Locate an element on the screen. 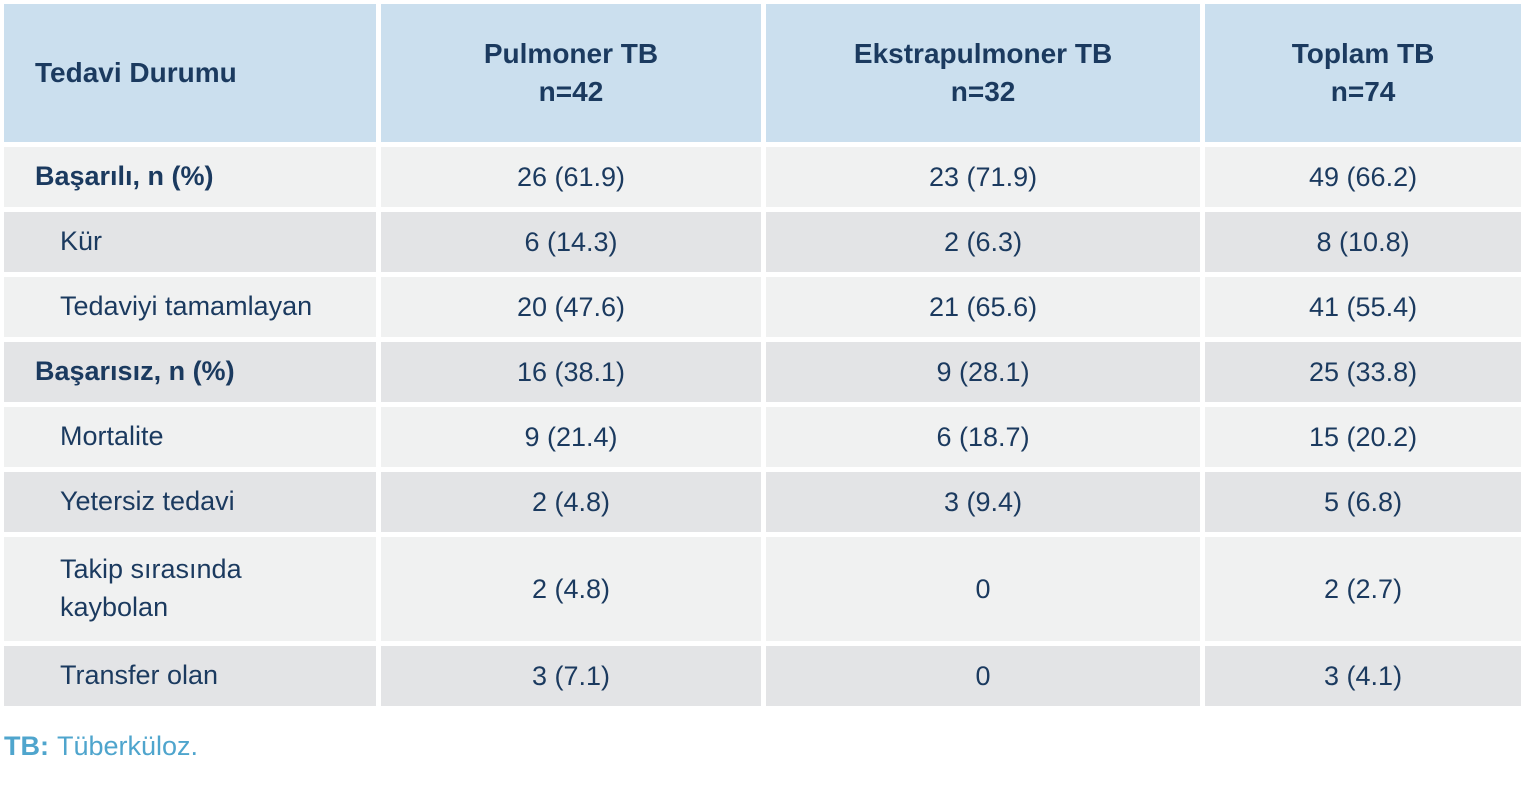 The width and height of the screenshot is (1529, 785). header-subtitle: n=74 is located at coordinates (1363, 91).